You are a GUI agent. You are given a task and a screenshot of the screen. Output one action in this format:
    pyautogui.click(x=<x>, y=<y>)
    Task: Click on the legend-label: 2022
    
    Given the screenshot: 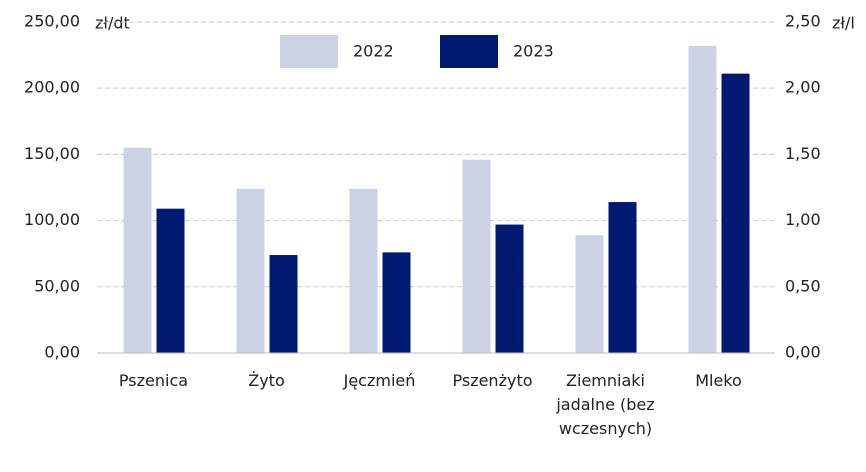 What is the action you would take?
    pyautogui.click(x=373, y=51)
    